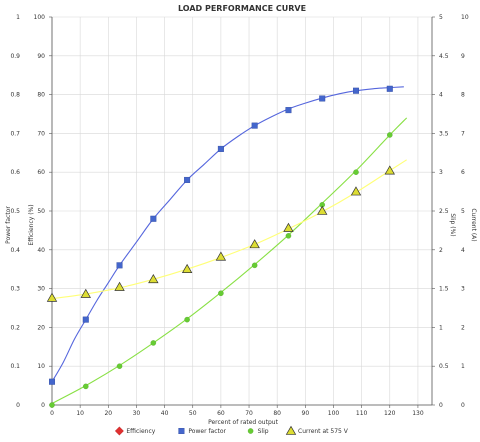 This screenshot has height=442, width=480. Describe the element at coordinates (15, 327) in the screenshot. I see `power-factor-tick-label: 0.2` at that location.